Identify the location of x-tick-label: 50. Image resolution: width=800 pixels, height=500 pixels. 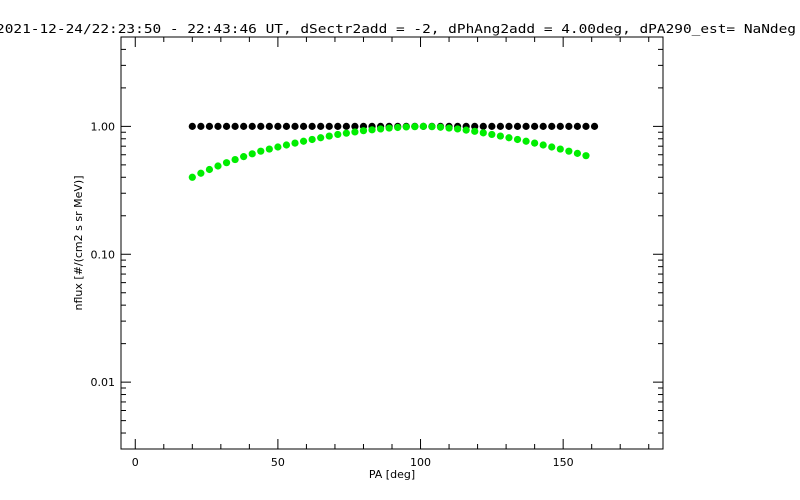
(278, 462).